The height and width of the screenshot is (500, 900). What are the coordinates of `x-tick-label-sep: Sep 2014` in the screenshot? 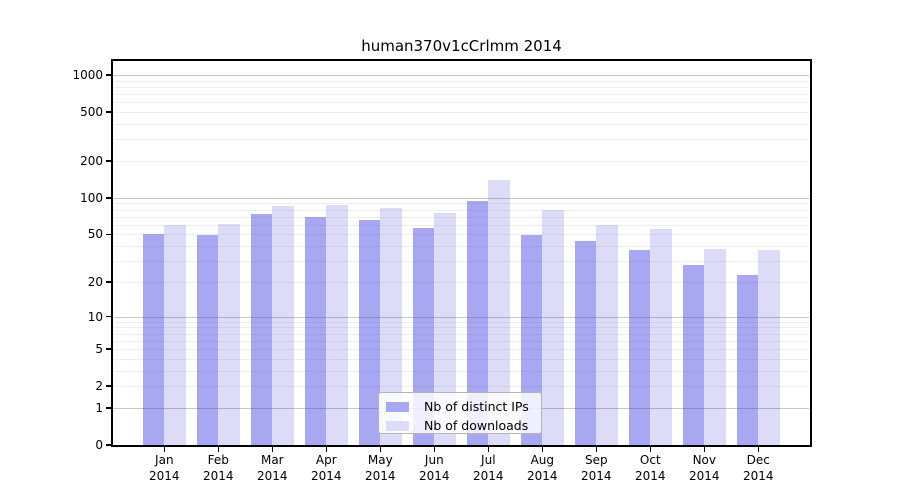 It's located at (596, 468).